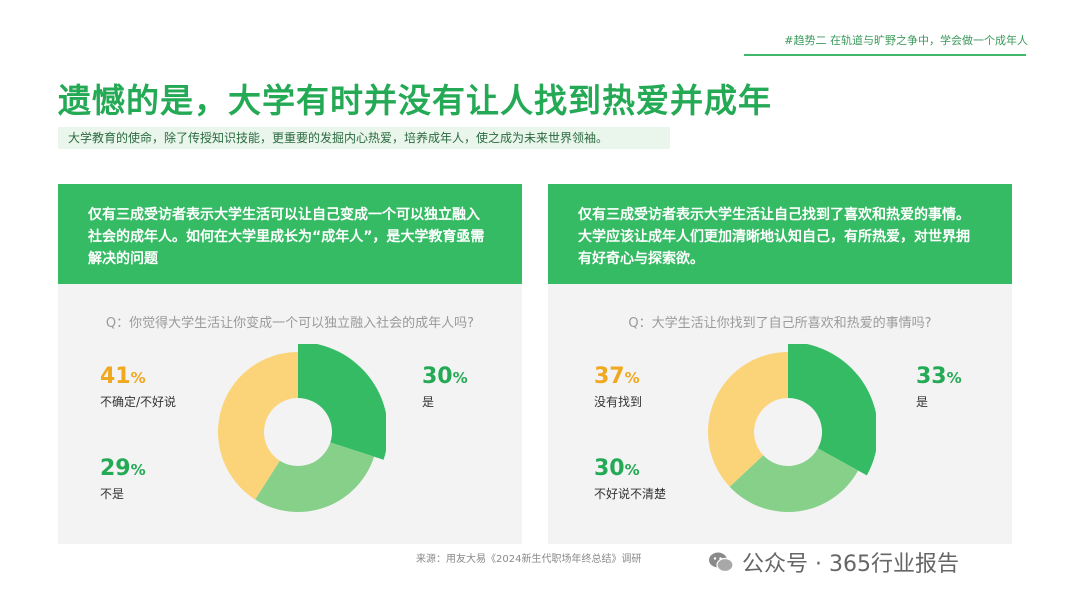 Image resolution: width=1080 pixels, height=607 pixels. What do you see at coordinates (906, 40) in the screenshot?
I see `section-tag: #趋势二 在轨道与旷野之争中，学会做一个成年人` at bounding box center [906, 40].